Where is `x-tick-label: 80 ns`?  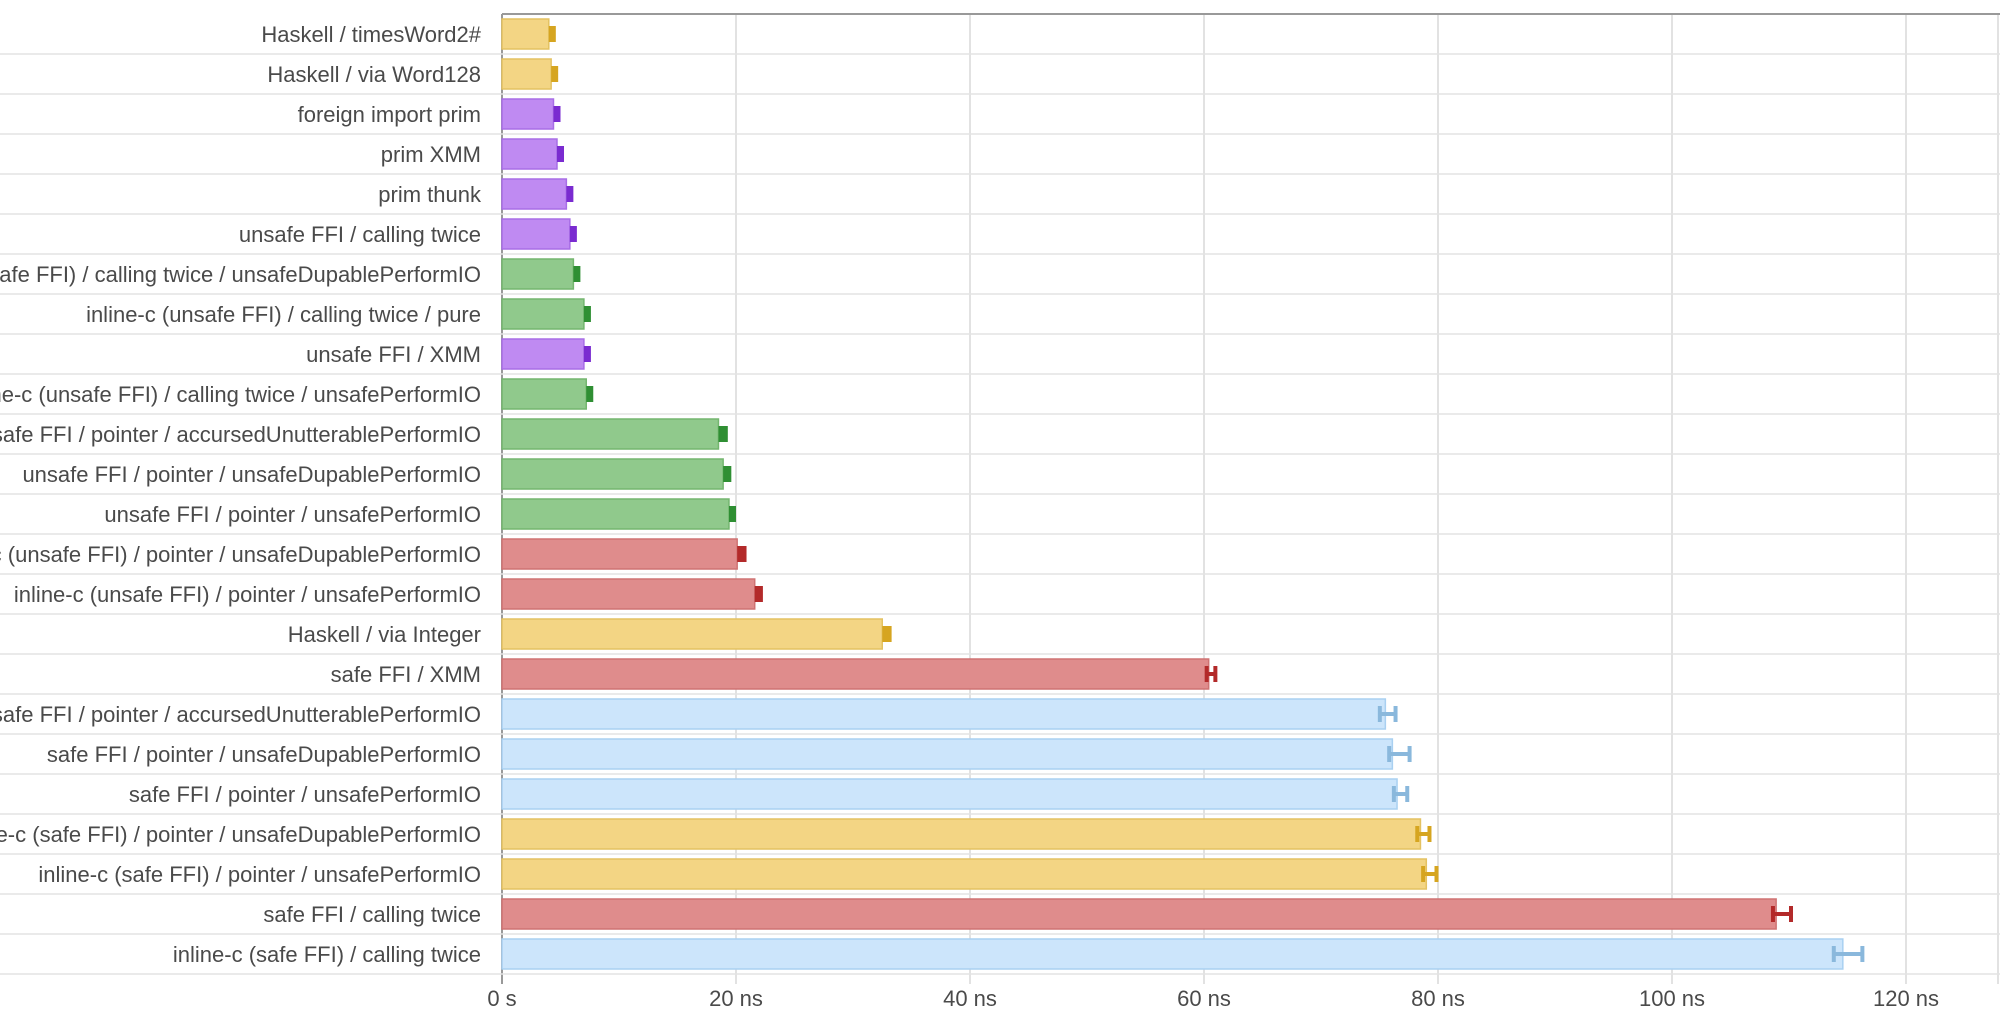
x-tick-label: 80 ns is located at coordinates (1438, 998).